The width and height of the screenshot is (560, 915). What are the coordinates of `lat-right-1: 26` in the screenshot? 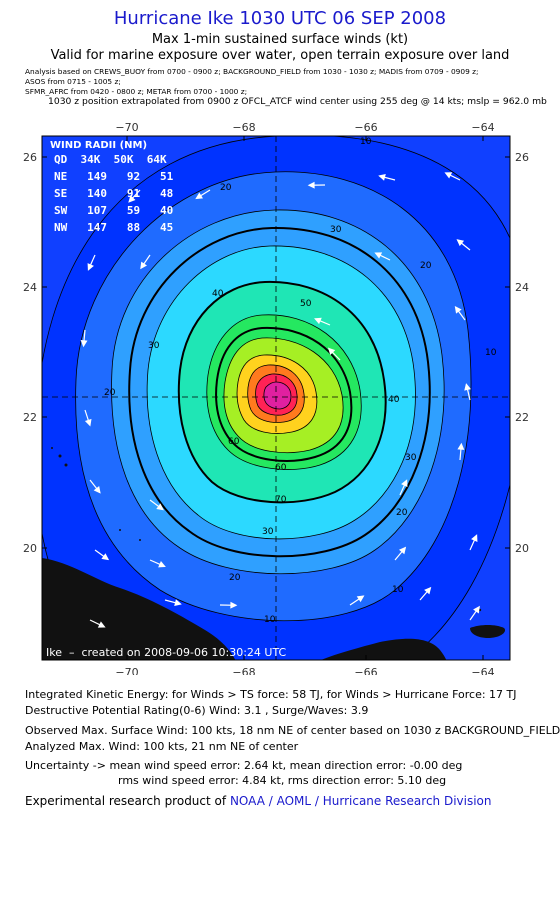 It's located at (522, 157).